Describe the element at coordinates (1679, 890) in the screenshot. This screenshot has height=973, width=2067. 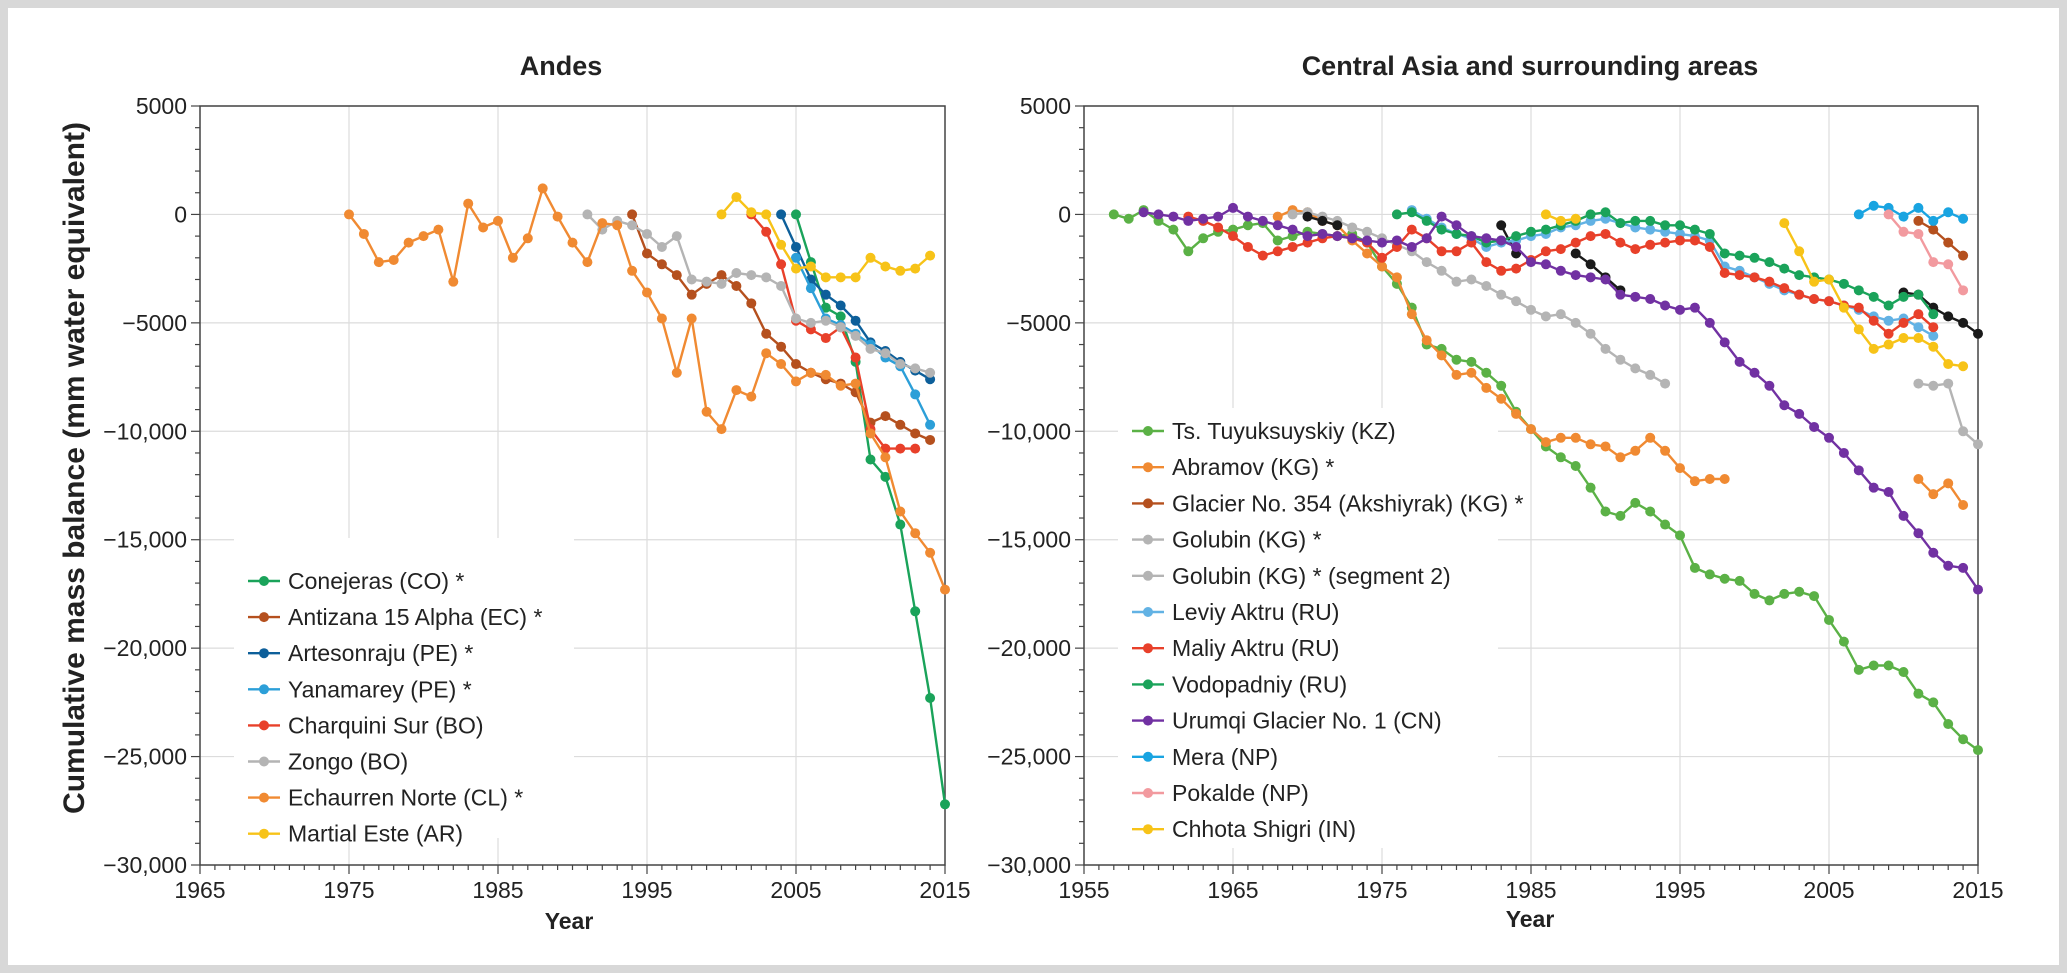
I see `x-tick-label: 1995` at that location.